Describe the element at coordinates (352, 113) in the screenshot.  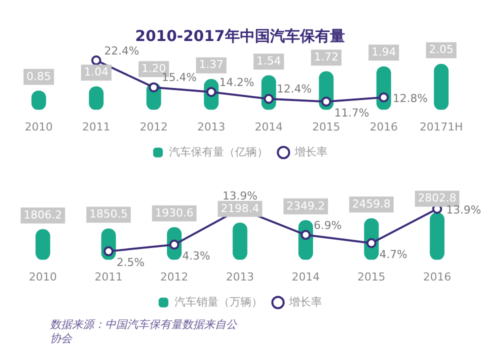
I see `data-label: 11.7%` at that location.